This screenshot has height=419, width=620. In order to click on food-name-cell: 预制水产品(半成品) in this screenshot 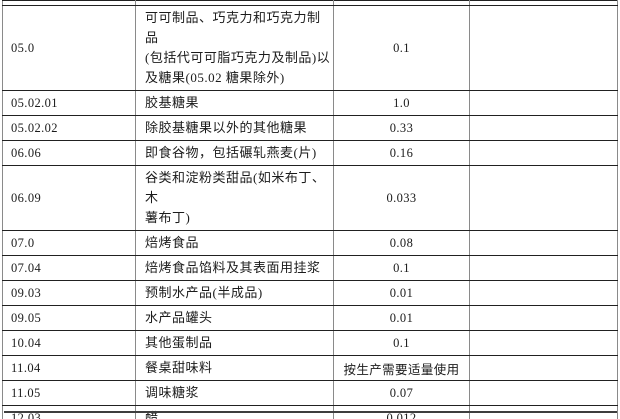, I will do `click(234, 293)`.